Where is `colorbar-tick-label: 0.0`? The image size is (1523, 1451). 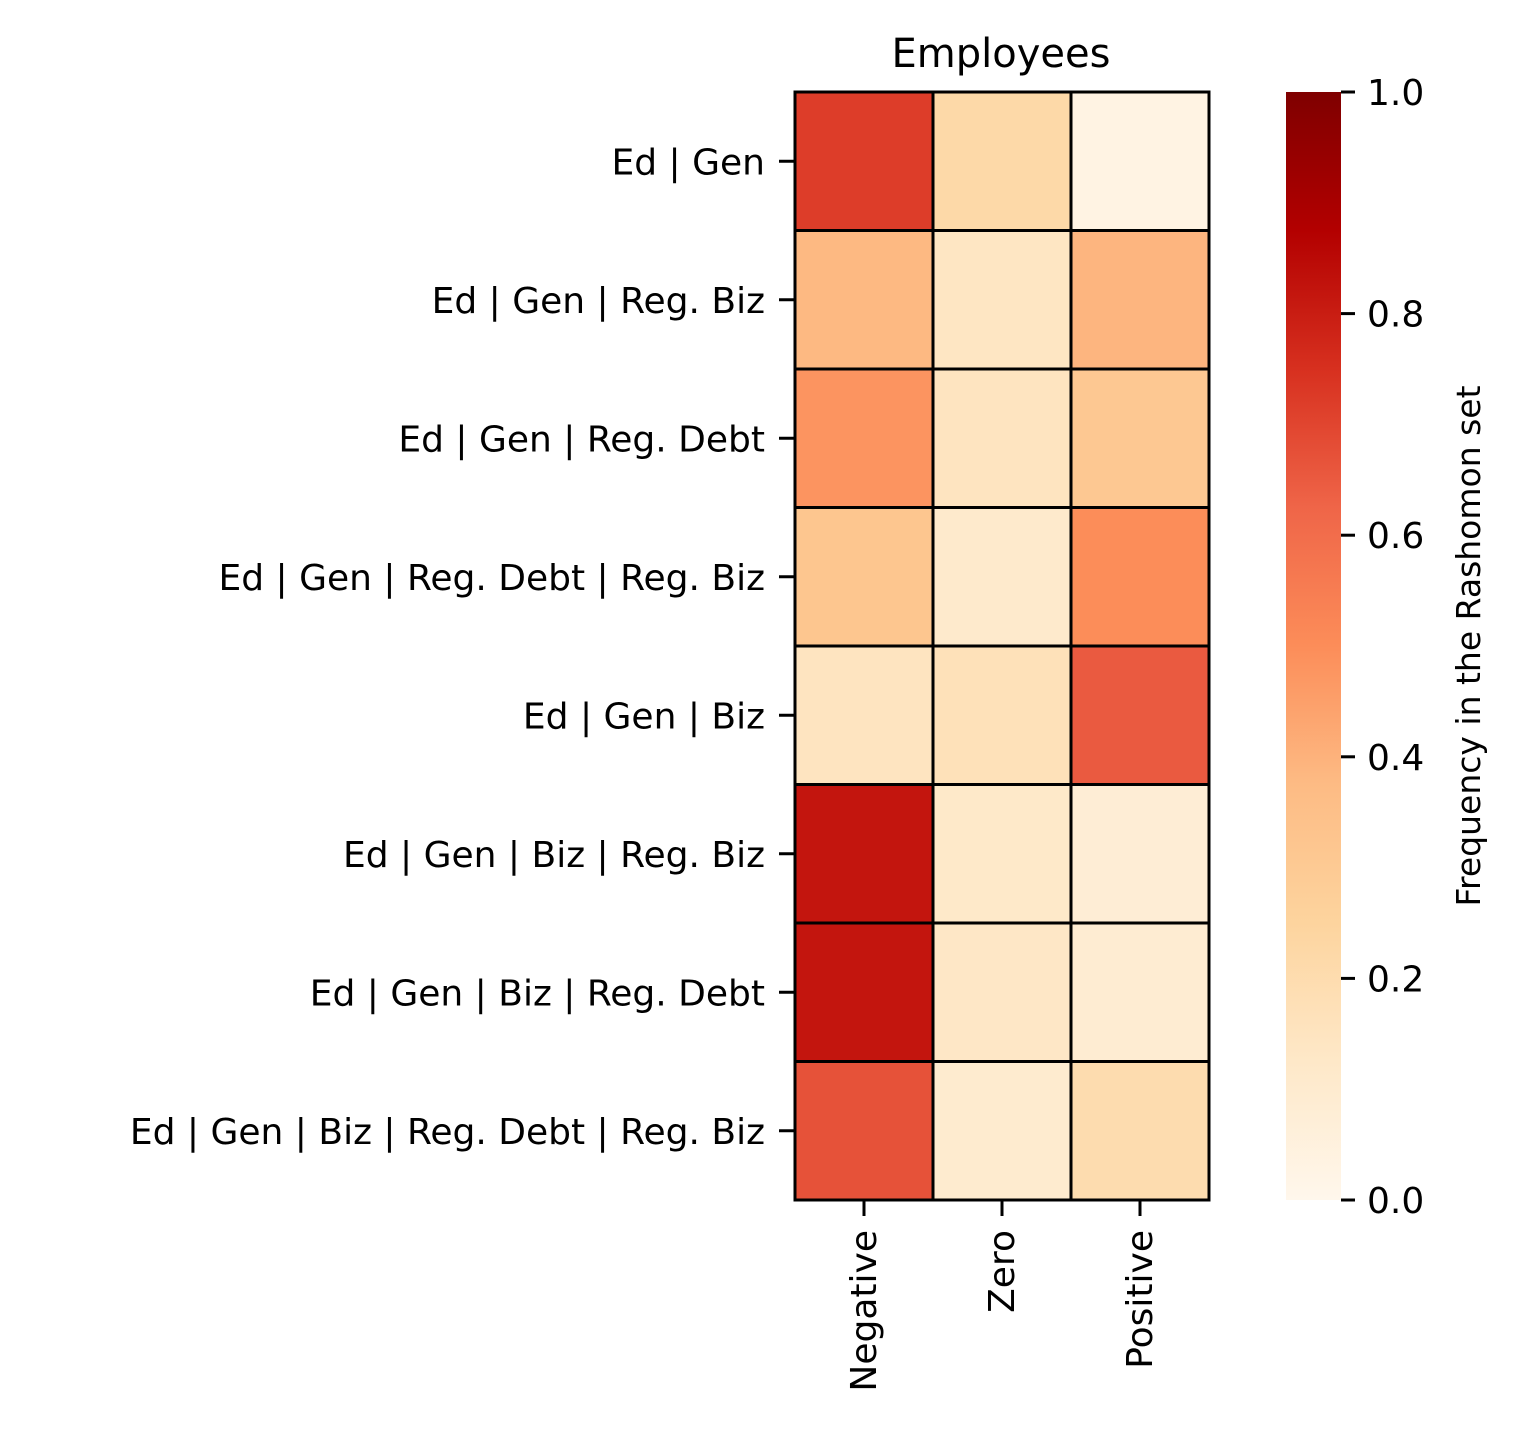
colorbar-tick-label: 0.0 is located at coordinates (1395, 1201).